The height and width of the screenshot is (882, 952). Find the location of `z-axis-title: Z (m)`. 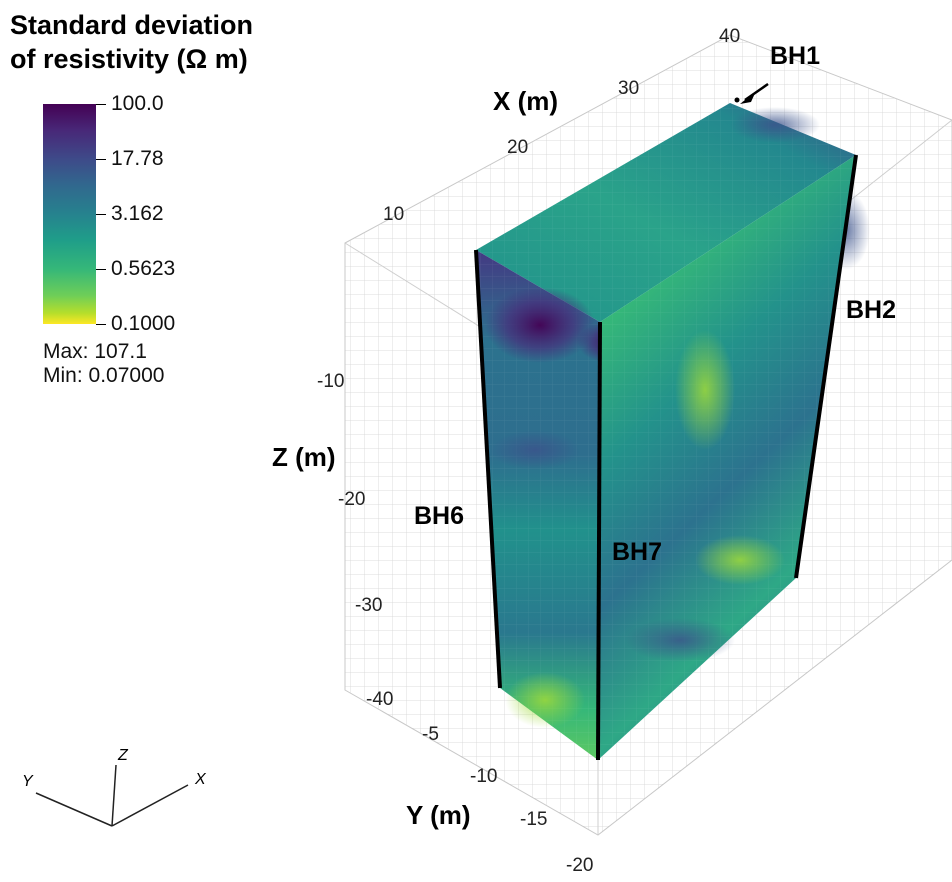

z-axis-title: Z (m) is located at coordinates (304, 457).